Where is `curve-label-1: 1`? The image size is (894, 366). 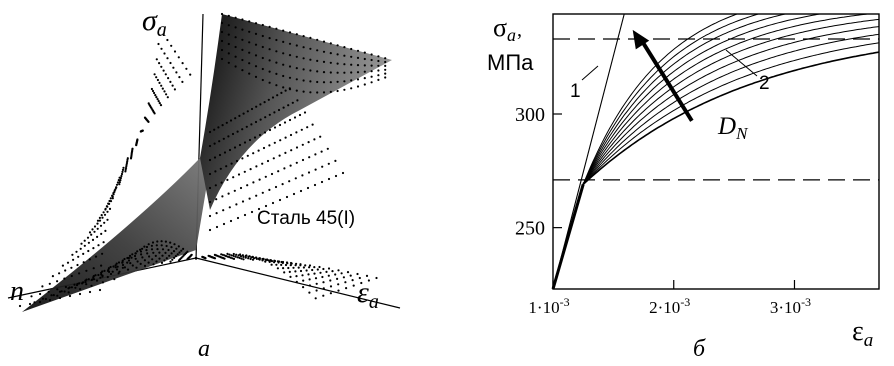
curve-label-1: 1 is located at coordinates (575, 91).